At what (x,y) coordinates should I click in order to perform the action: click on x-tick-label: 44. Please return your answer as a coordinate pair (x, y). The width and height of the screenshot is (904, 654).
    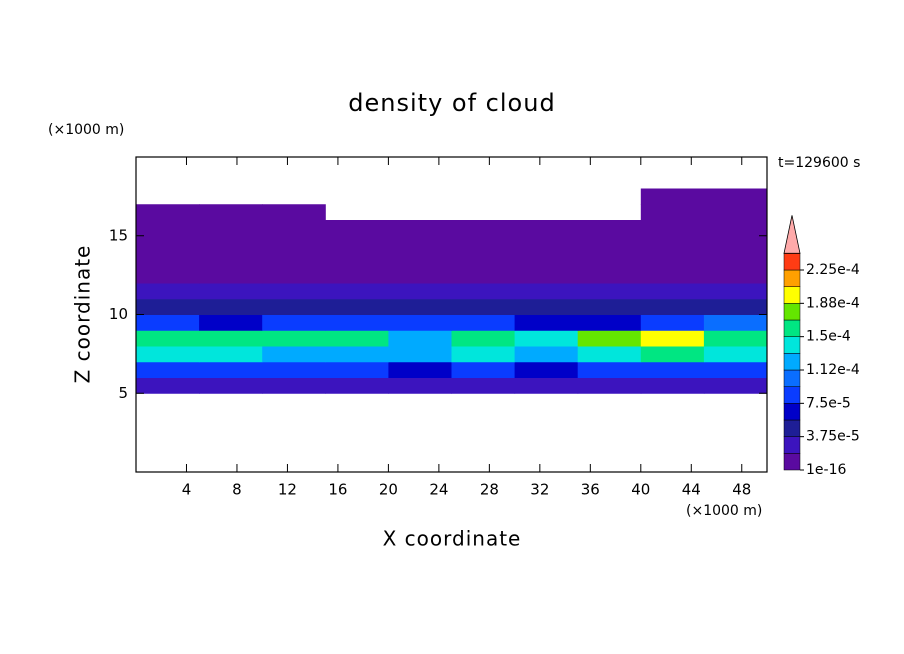
    Looking at the image, I should click on (691, 490).